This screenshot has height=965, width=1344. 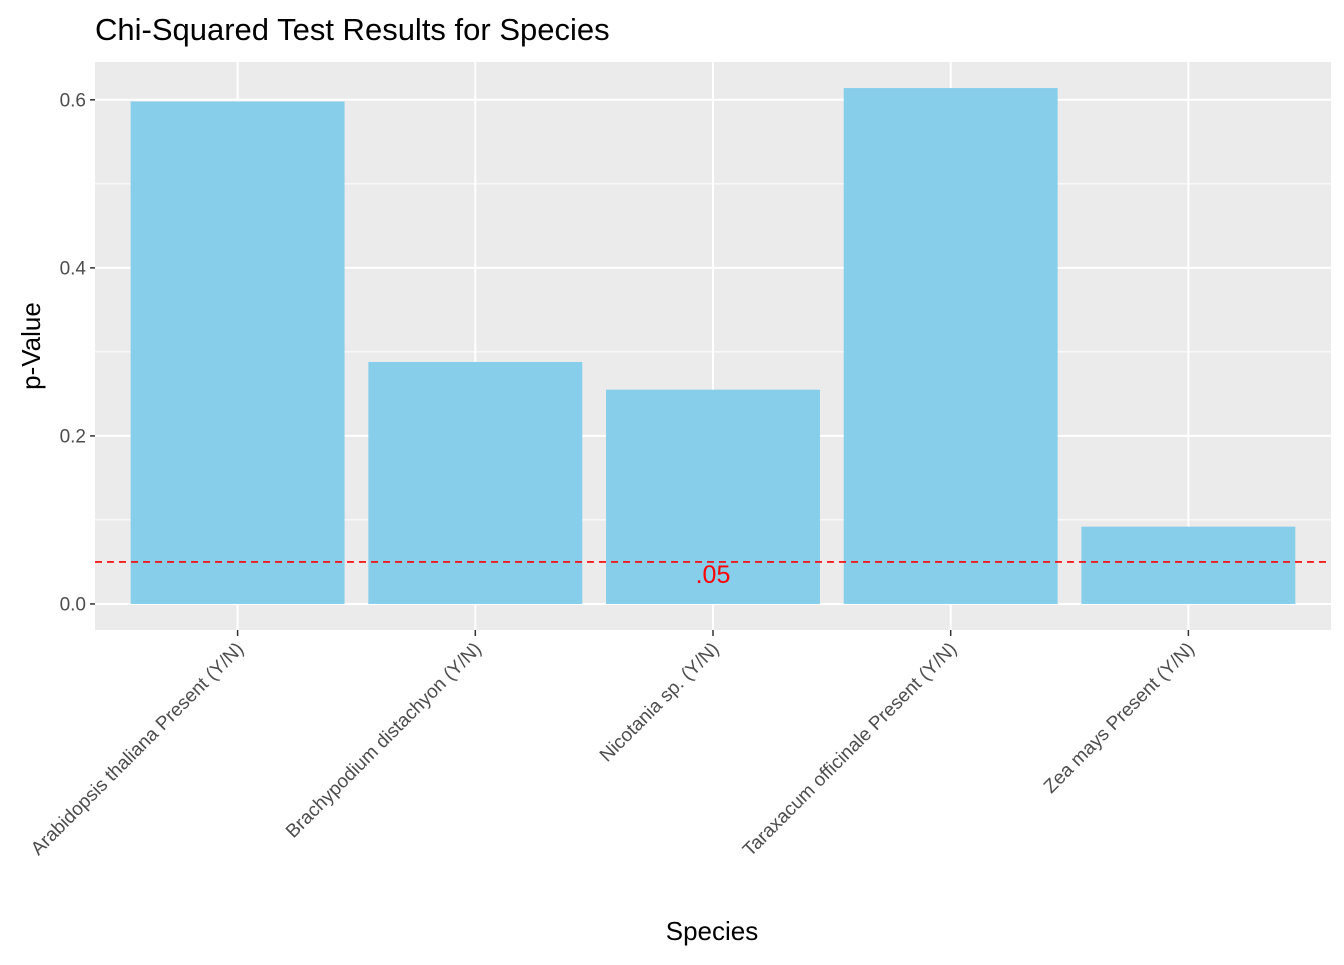 I want to click on y-tick-label: 0.6, so click(x=73, y=100).